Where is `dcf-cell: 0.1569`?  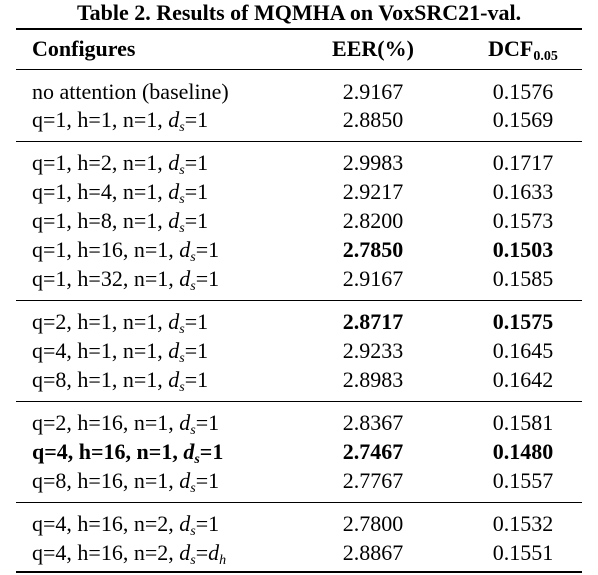
dcf-cell: 0.1569 is located at coordinates (523, 119).